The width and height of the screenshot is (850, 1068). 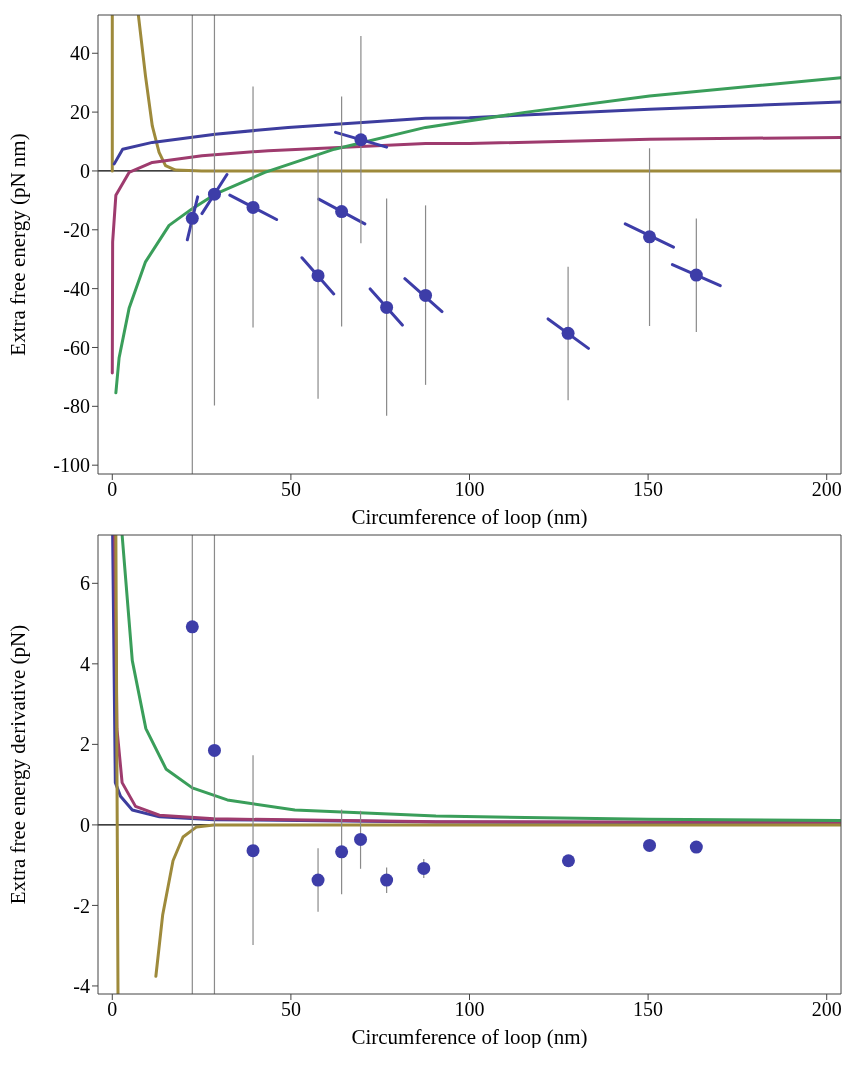 What do you see at coordinates (81, 905) in the screenshot?
I see `y-tick-label: -2` at bounding box center [81, 905].